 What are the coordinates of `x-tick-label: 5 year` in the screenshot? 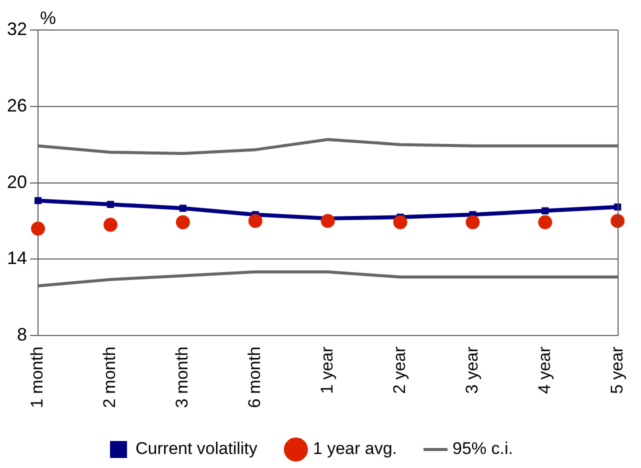 It's located at (616, 370).